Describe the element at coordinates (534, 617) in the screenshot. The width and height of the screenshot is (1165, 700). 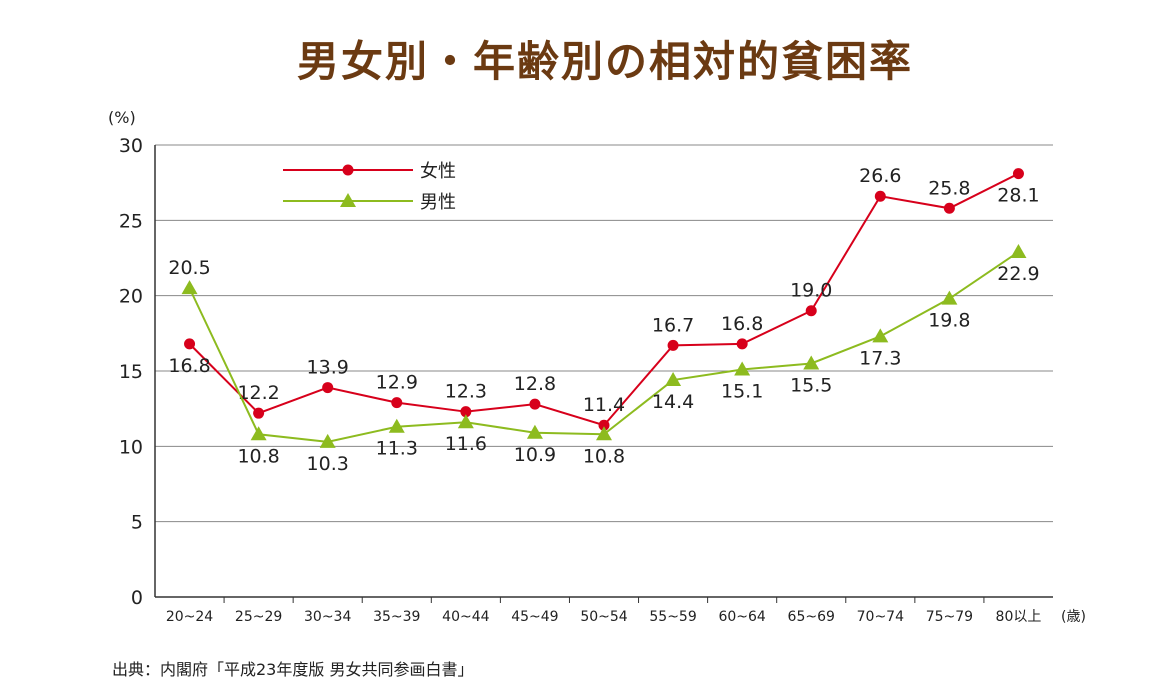
I see `x-tick-label: 45~49` at that location.